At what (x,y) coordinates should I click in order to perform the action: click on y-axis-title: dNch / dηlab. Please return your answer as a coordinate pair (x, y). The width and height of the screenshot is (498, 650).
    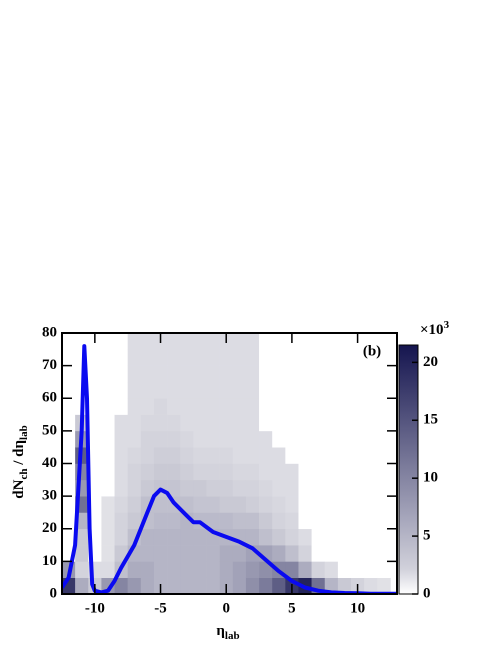
    Looking at the image, I should click on (20, 461).